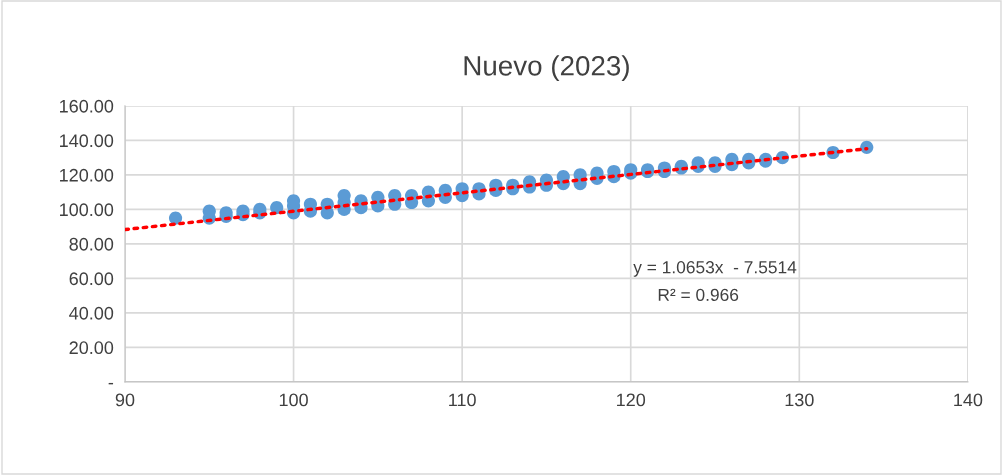 This screenshot has height=475, width=1003. What do you see at coordinates (91, 348) in the screenshot?
I see `y-tick-label: 20.00` at bounding box center [91, 348].